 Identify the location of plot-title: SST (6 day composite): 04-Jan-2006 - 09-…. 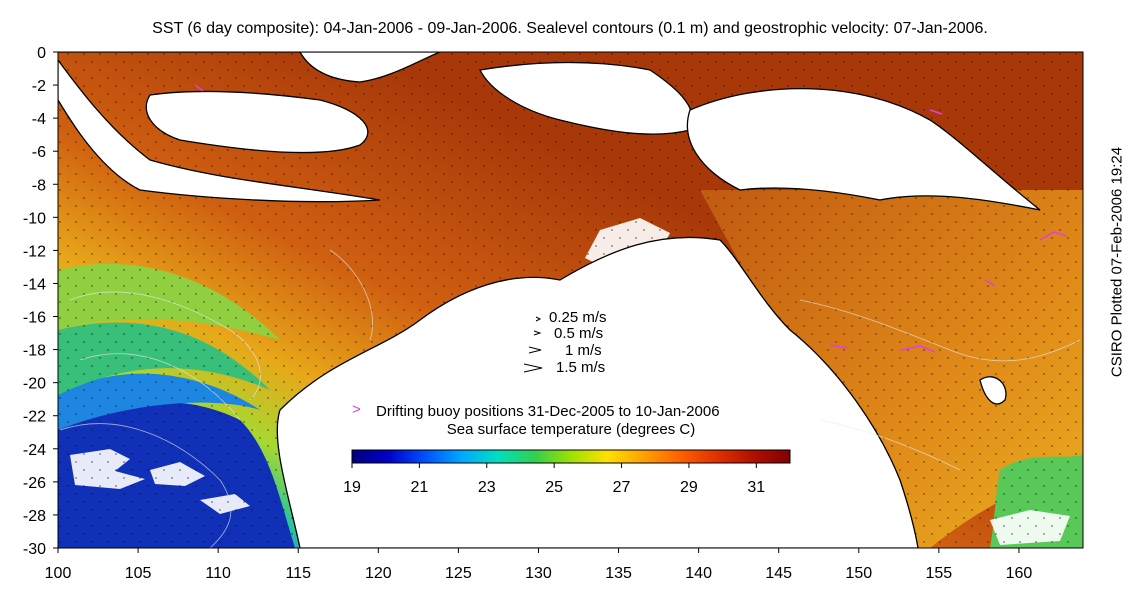
(570, 28).